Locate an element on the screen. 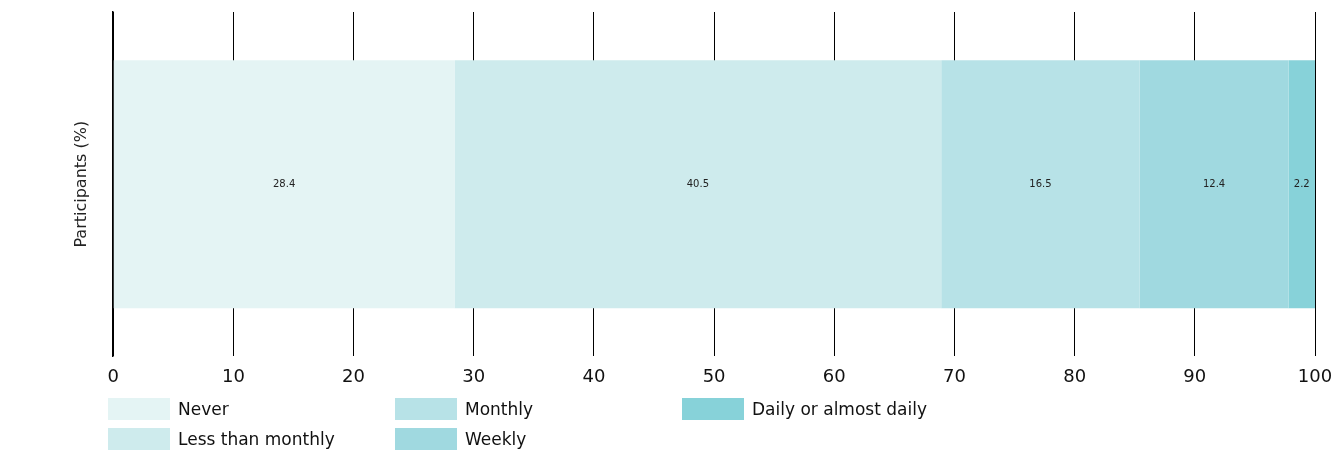 The width and height of the screenshot is (1343, 457). x-tick-label: 100 is located at coordinates (1315, 375).